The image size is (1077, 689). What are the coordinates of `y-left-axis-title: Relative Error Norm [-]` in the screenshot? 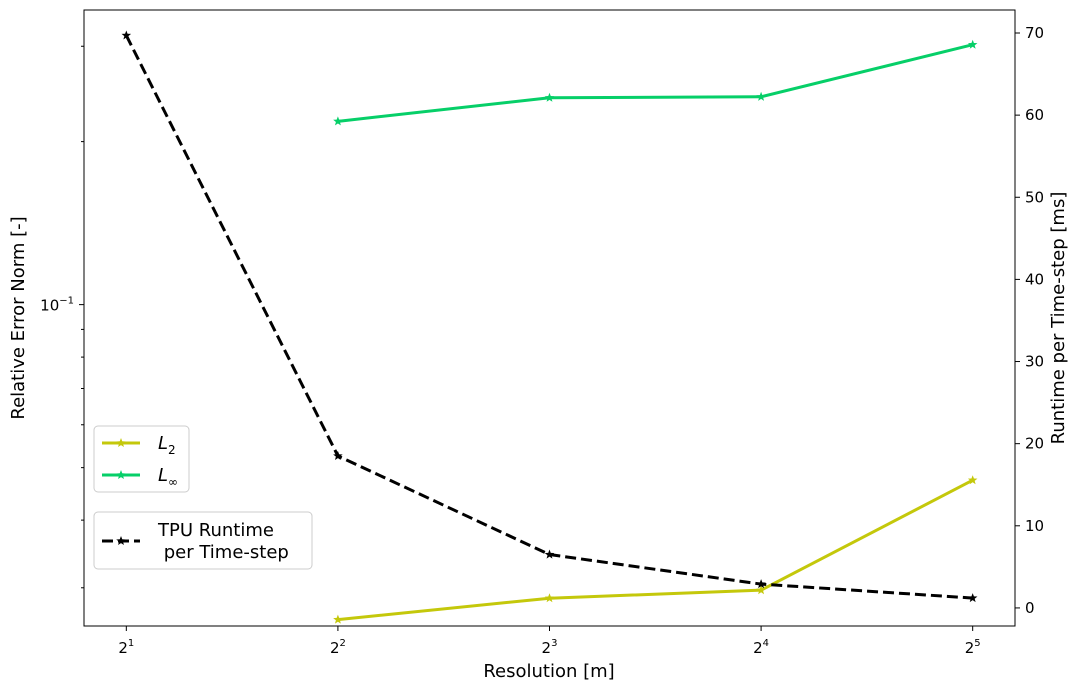 It's located at (18, 317).